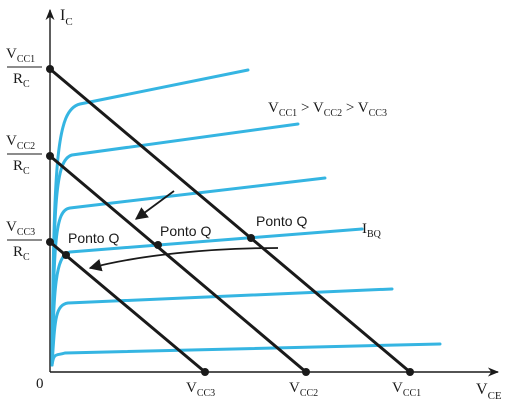 Image resolution: width=518 pixels, height=406 pixels. What do you see at coordinates (24, 241) in the screenshot?
I see `y-fraction-label-3: VCC3 RC` at bounding box center [24, 241].